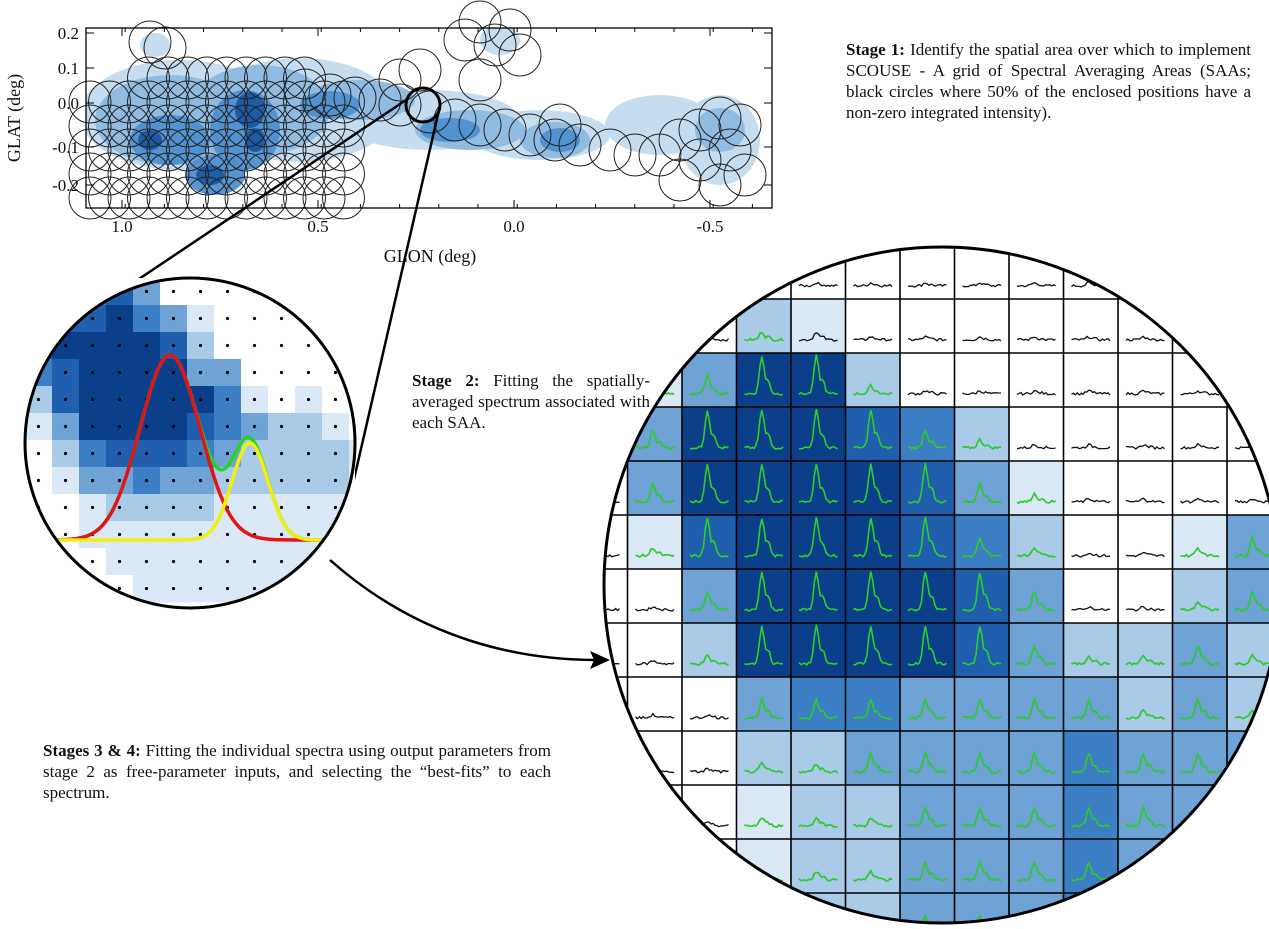 The image size is (1269, 929). What do you see at coordinates (68, 103) in the screenshot?
I see `map-ytick-label: 0.0` at bounding box center [68, 103].